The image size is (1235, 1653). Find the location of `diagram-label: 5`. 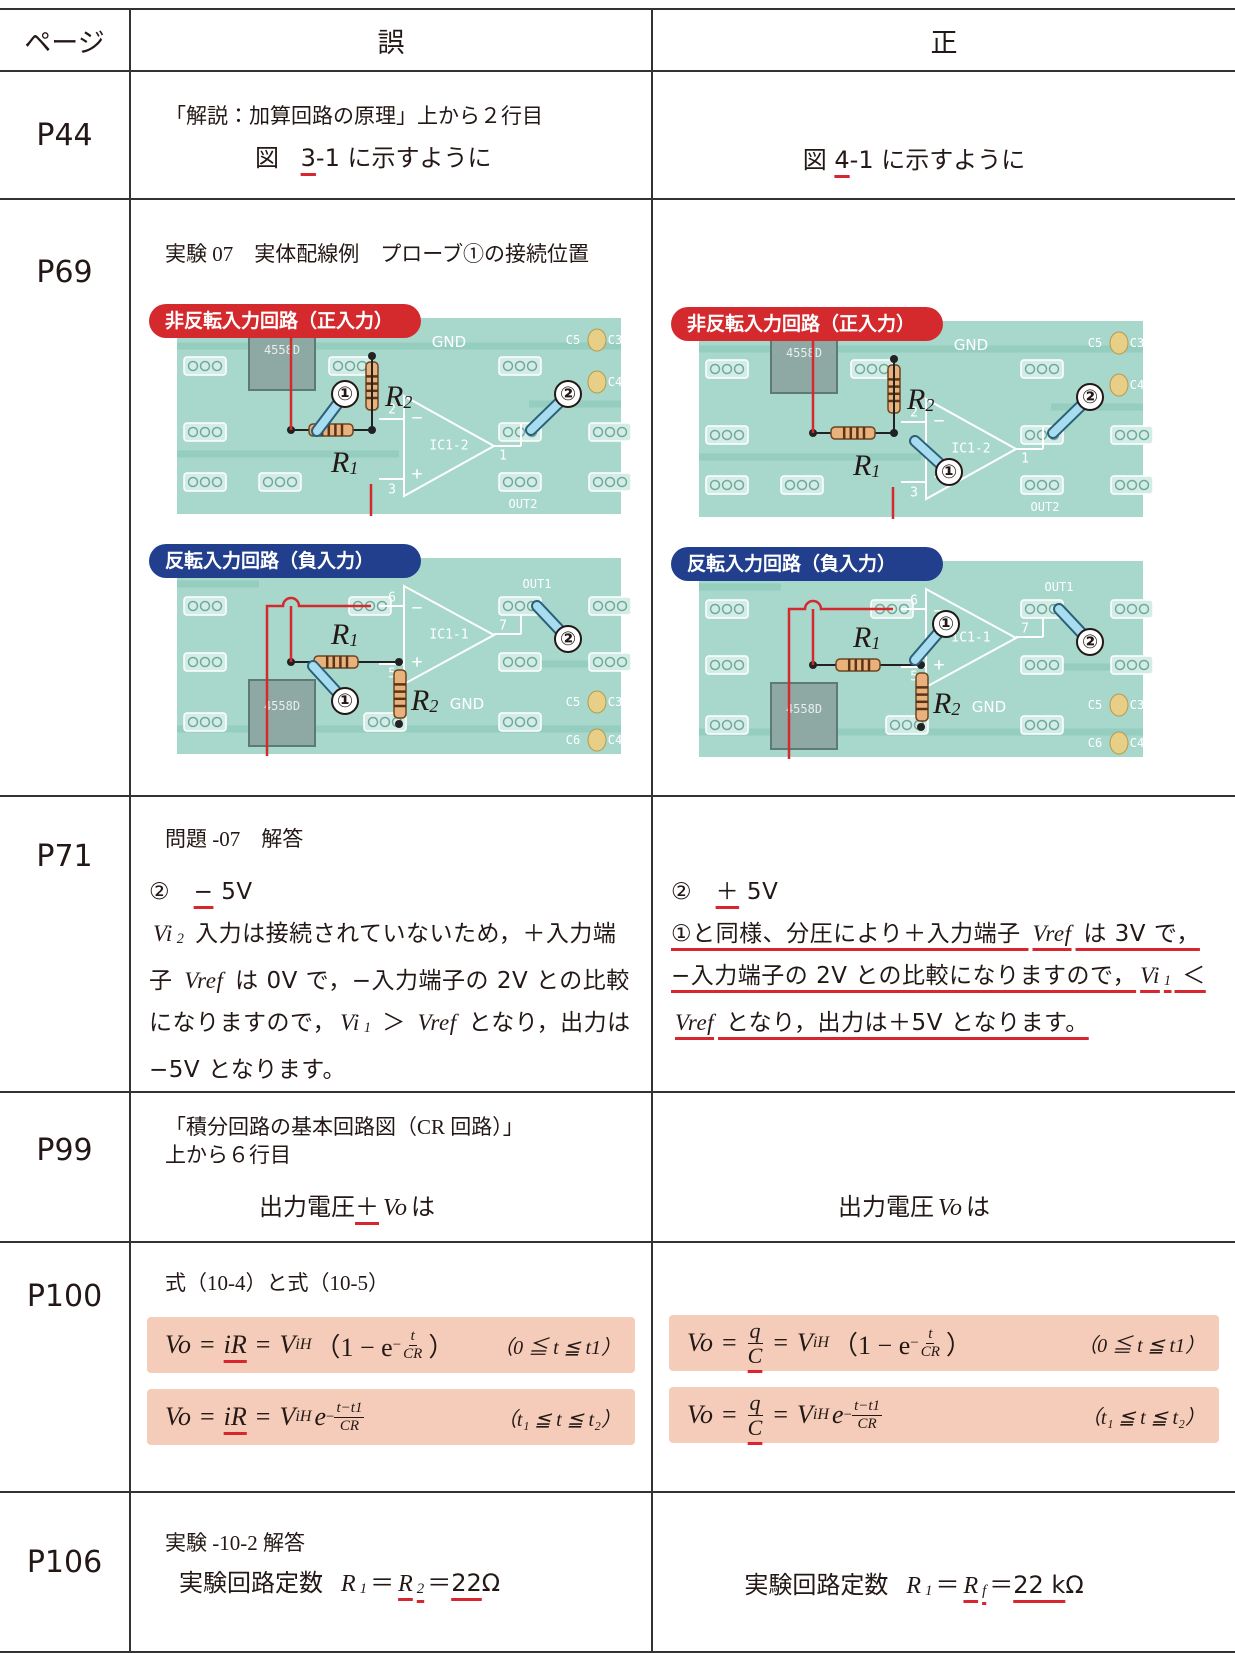

diagram-label: 5 is located at coordinates (392, 674).